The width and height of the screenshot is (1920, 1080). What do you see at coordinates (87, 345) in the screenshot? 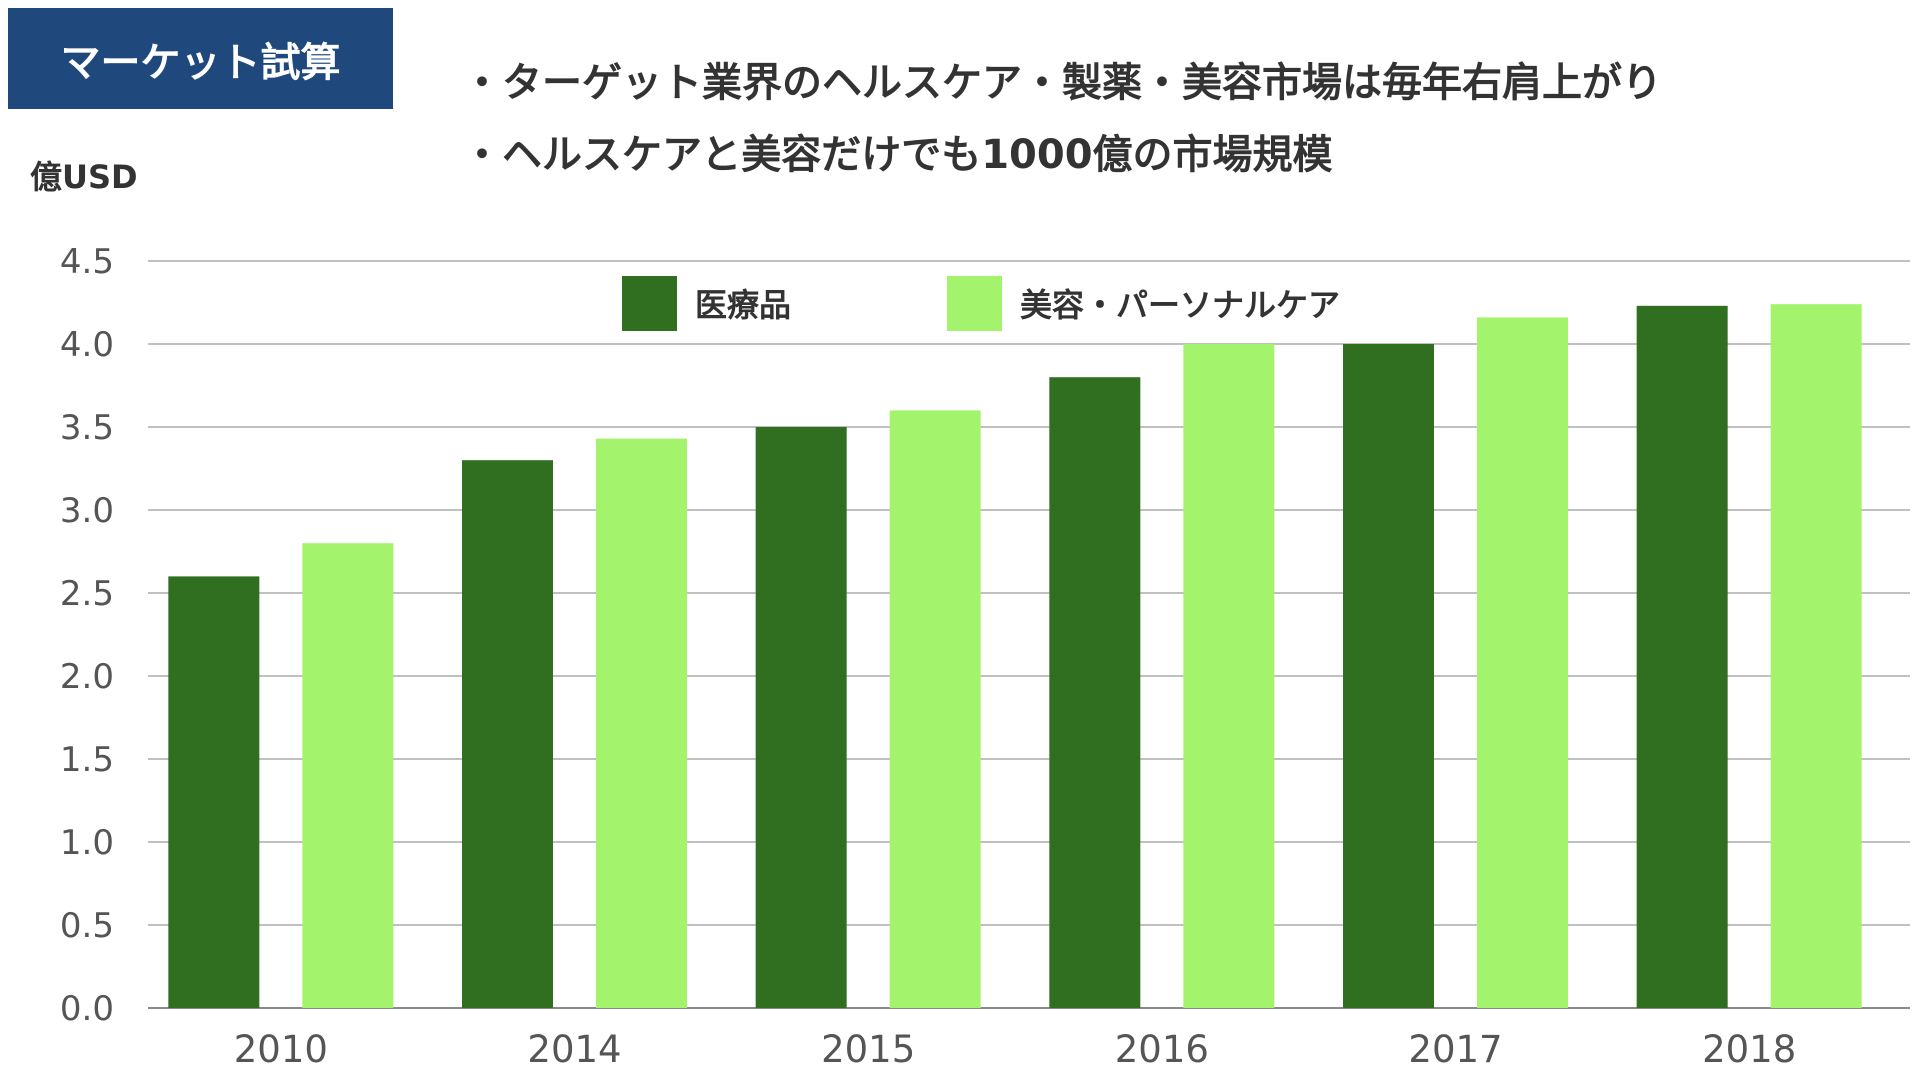
I see `y-tick-label: 4.0` at bounding box center [87, 345].